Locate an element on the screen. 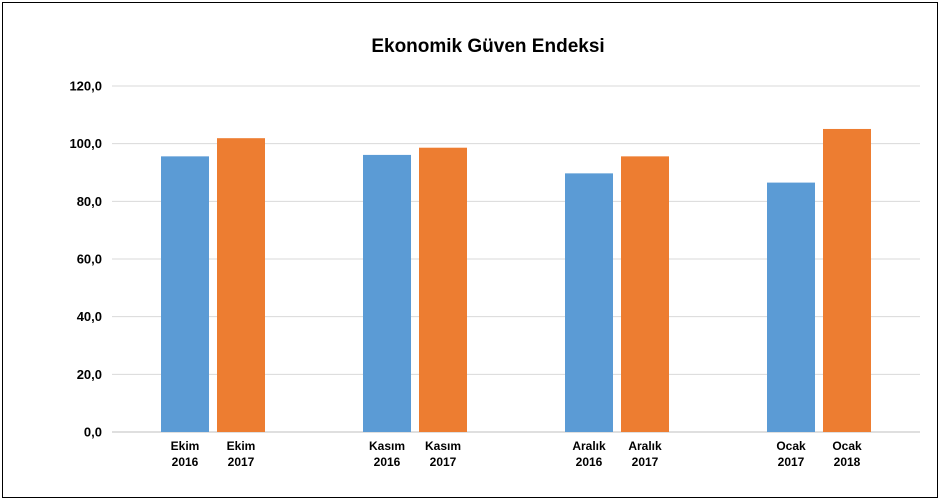 This screenshot has width=943, height=503. y-tick-label: 60,0 is located at coordinates (89, 259).